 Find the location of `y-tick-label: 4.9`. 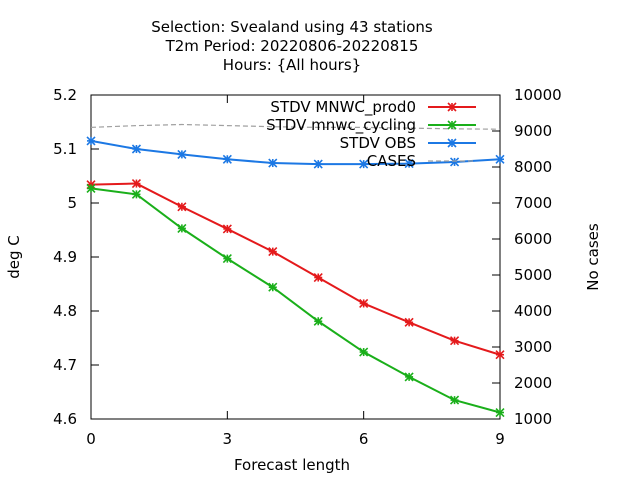

y-tick-label: 4.9 is located at coordinates (65, 257).